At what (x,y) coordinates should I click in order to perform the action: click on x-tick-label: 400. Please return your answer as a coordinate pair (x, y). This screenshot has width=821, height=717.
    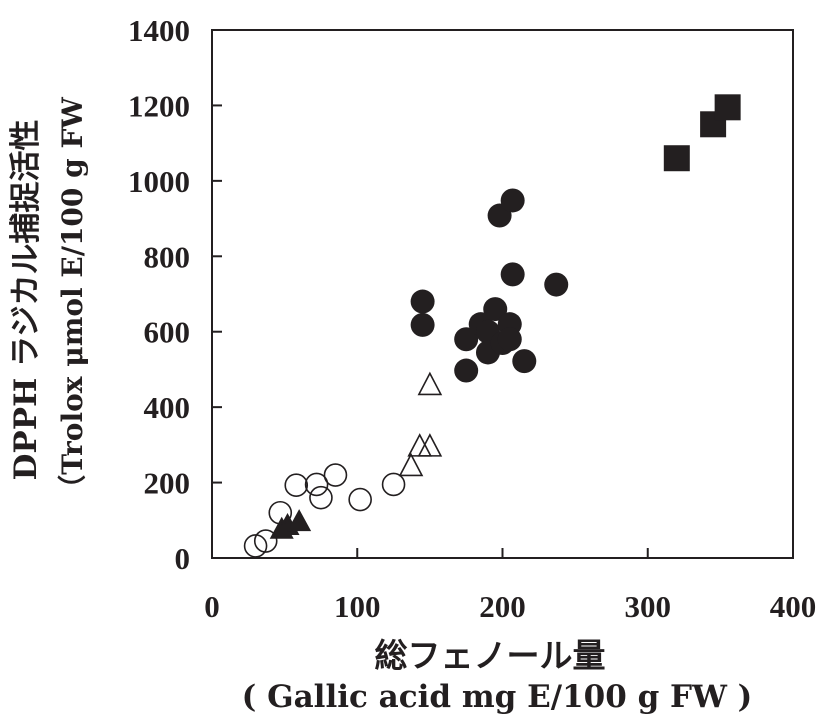
    Looking at the image, I should click on (793, 606).